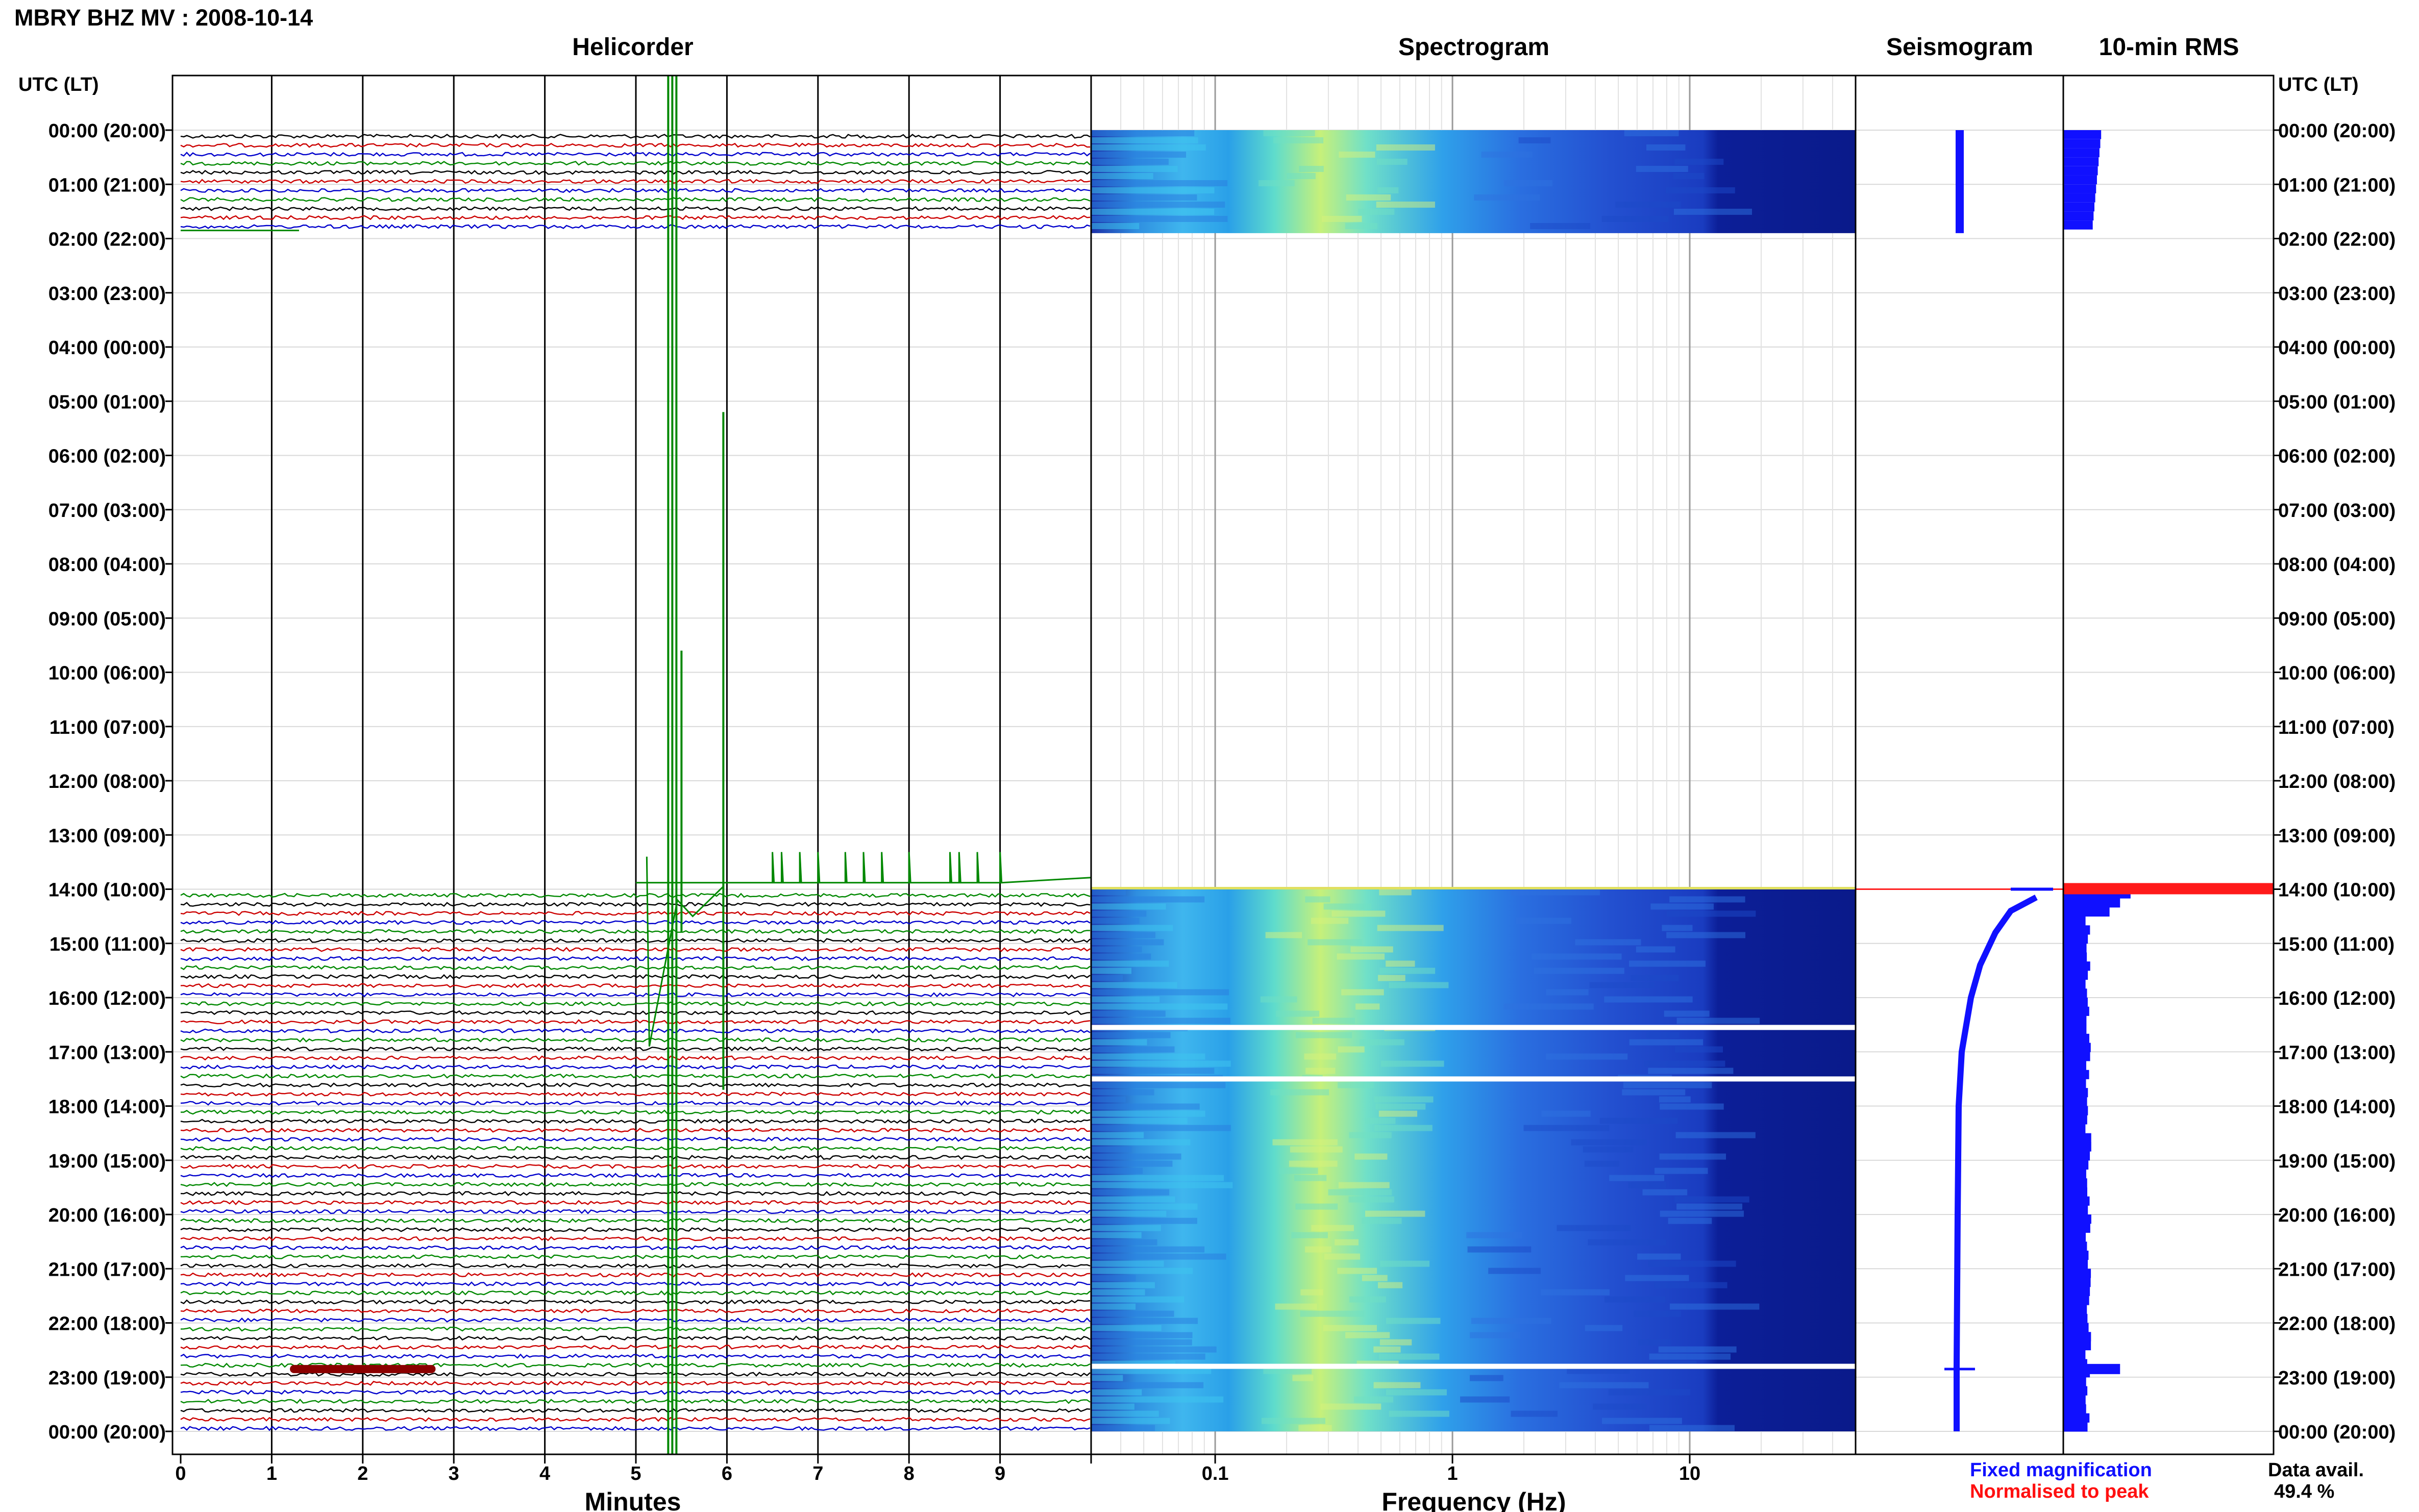  Describe the element at coordinates (363, 1369) in the screenshot. I see `helicorder-event-tremor` at that location.